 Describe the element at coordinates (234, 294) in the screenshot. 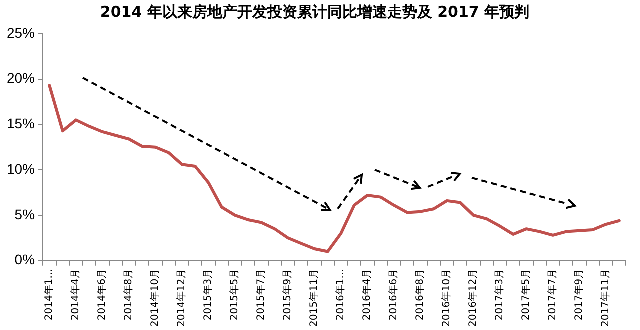

I see `x-tick-label: 2015年5月` at that location.